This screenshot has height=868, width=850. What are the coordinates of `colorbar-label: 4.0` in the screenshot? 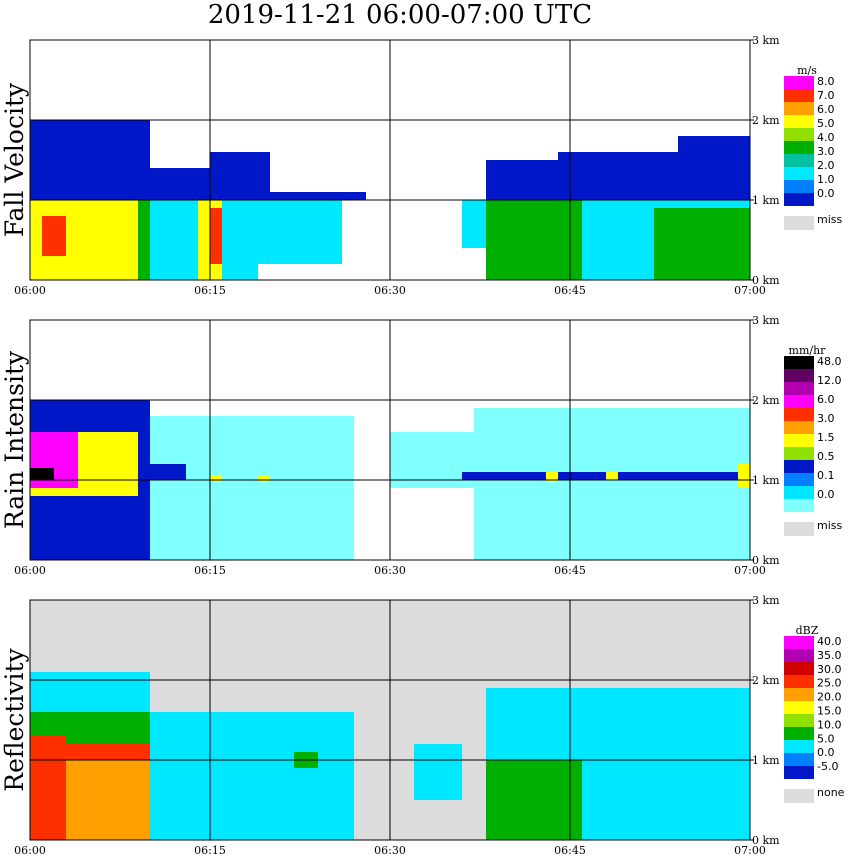 It's located at (826, 137).